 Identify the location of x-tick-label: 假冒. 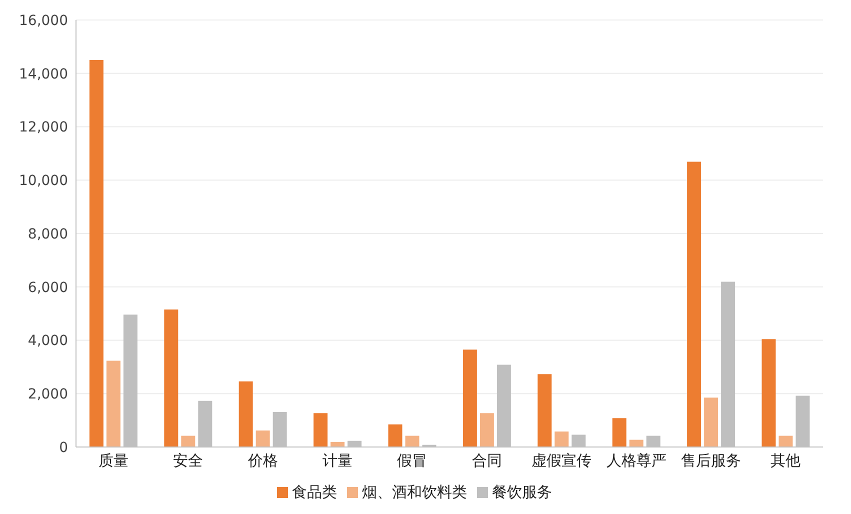
(412, 461).